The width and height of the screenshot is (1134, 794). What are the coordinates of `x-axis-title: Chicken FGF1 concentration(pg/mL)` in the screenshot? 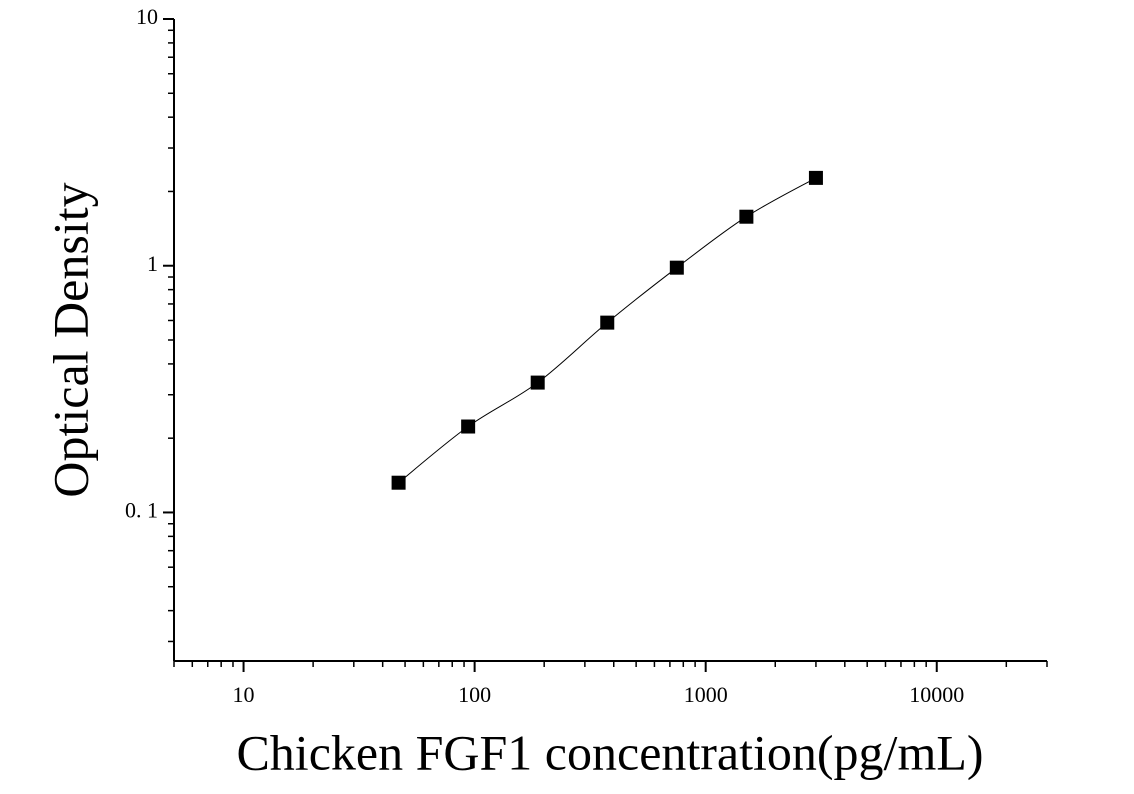 It's located at (609, 752).